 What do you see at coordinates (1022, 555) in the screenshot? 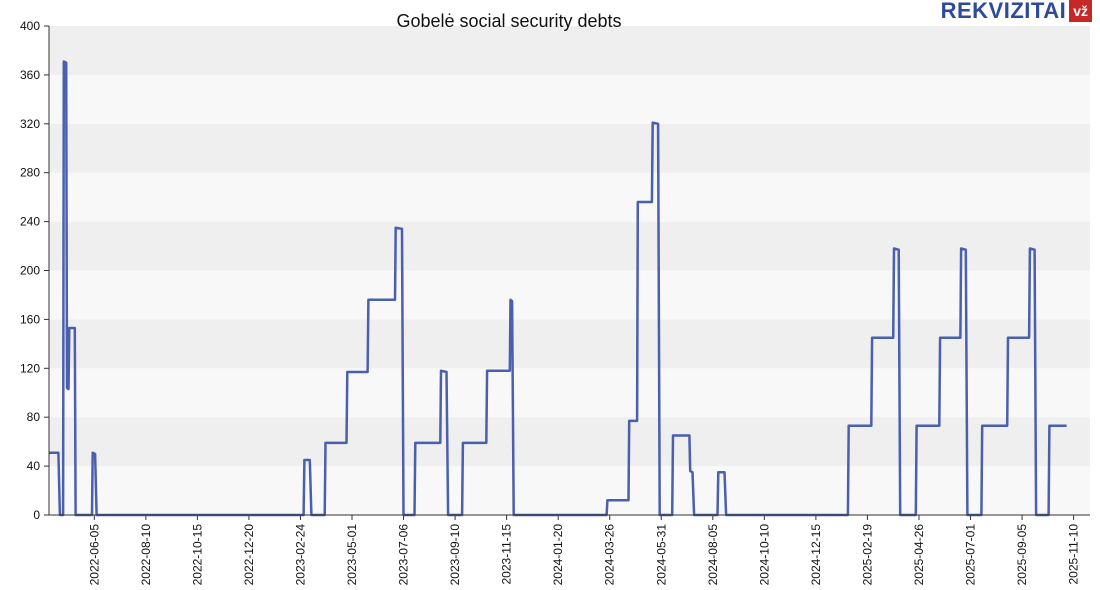
I see `x-tick-label: 2025-09-05` at bounding box center [1022, 555].